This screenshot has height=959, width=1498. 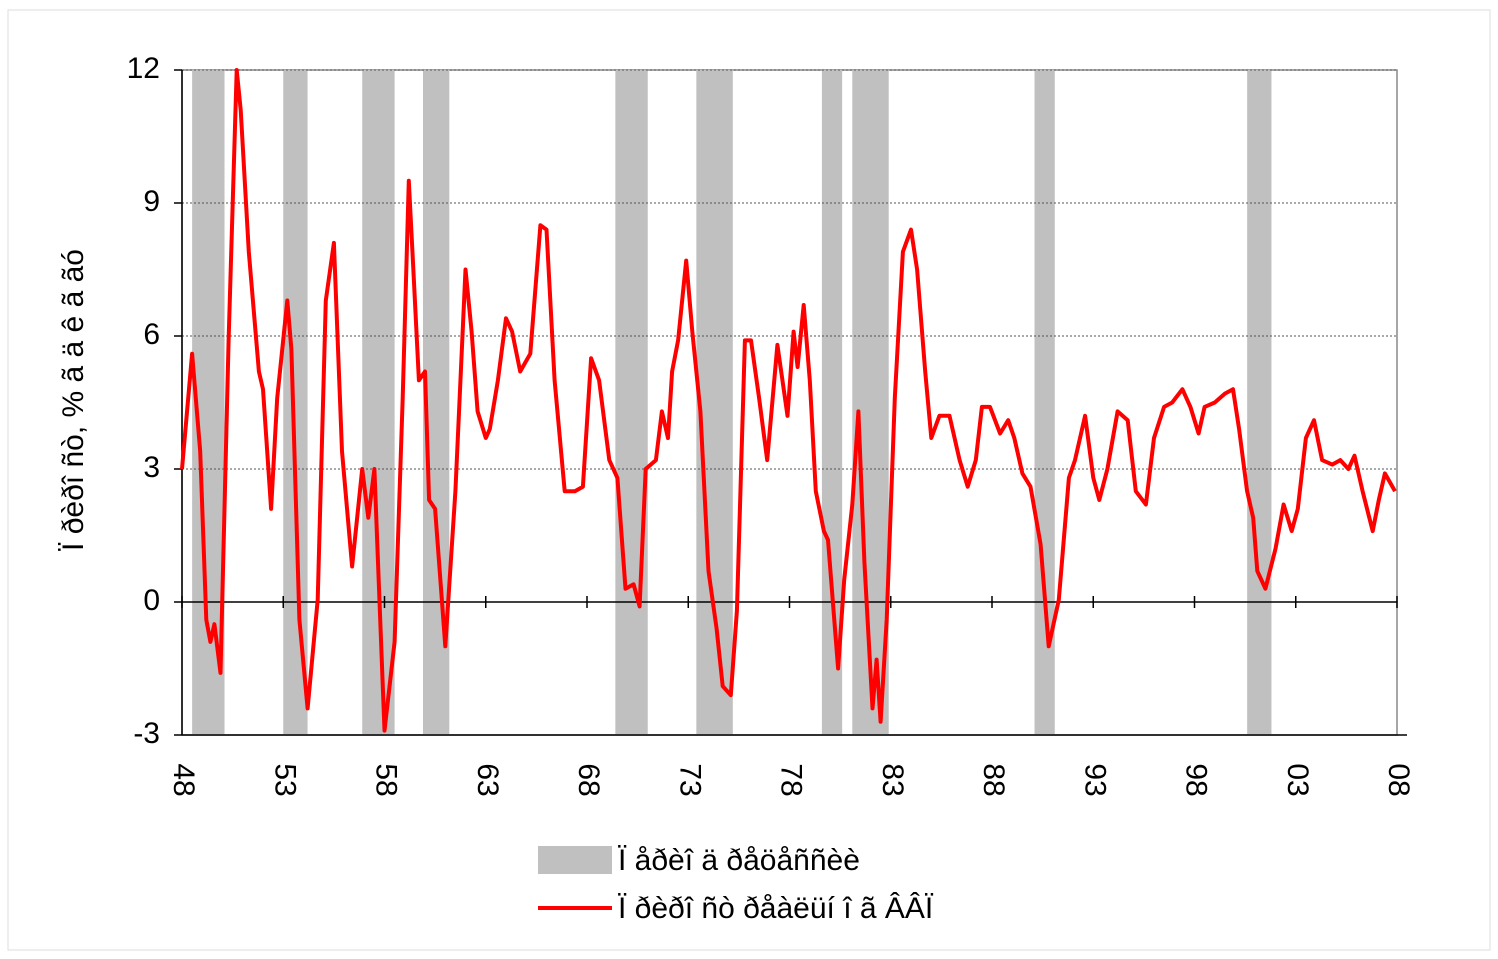 What do you see at coordinates (143, 68) in the screenshot?
I see `y-tick-label: 12` at bounding box center [143, 68].